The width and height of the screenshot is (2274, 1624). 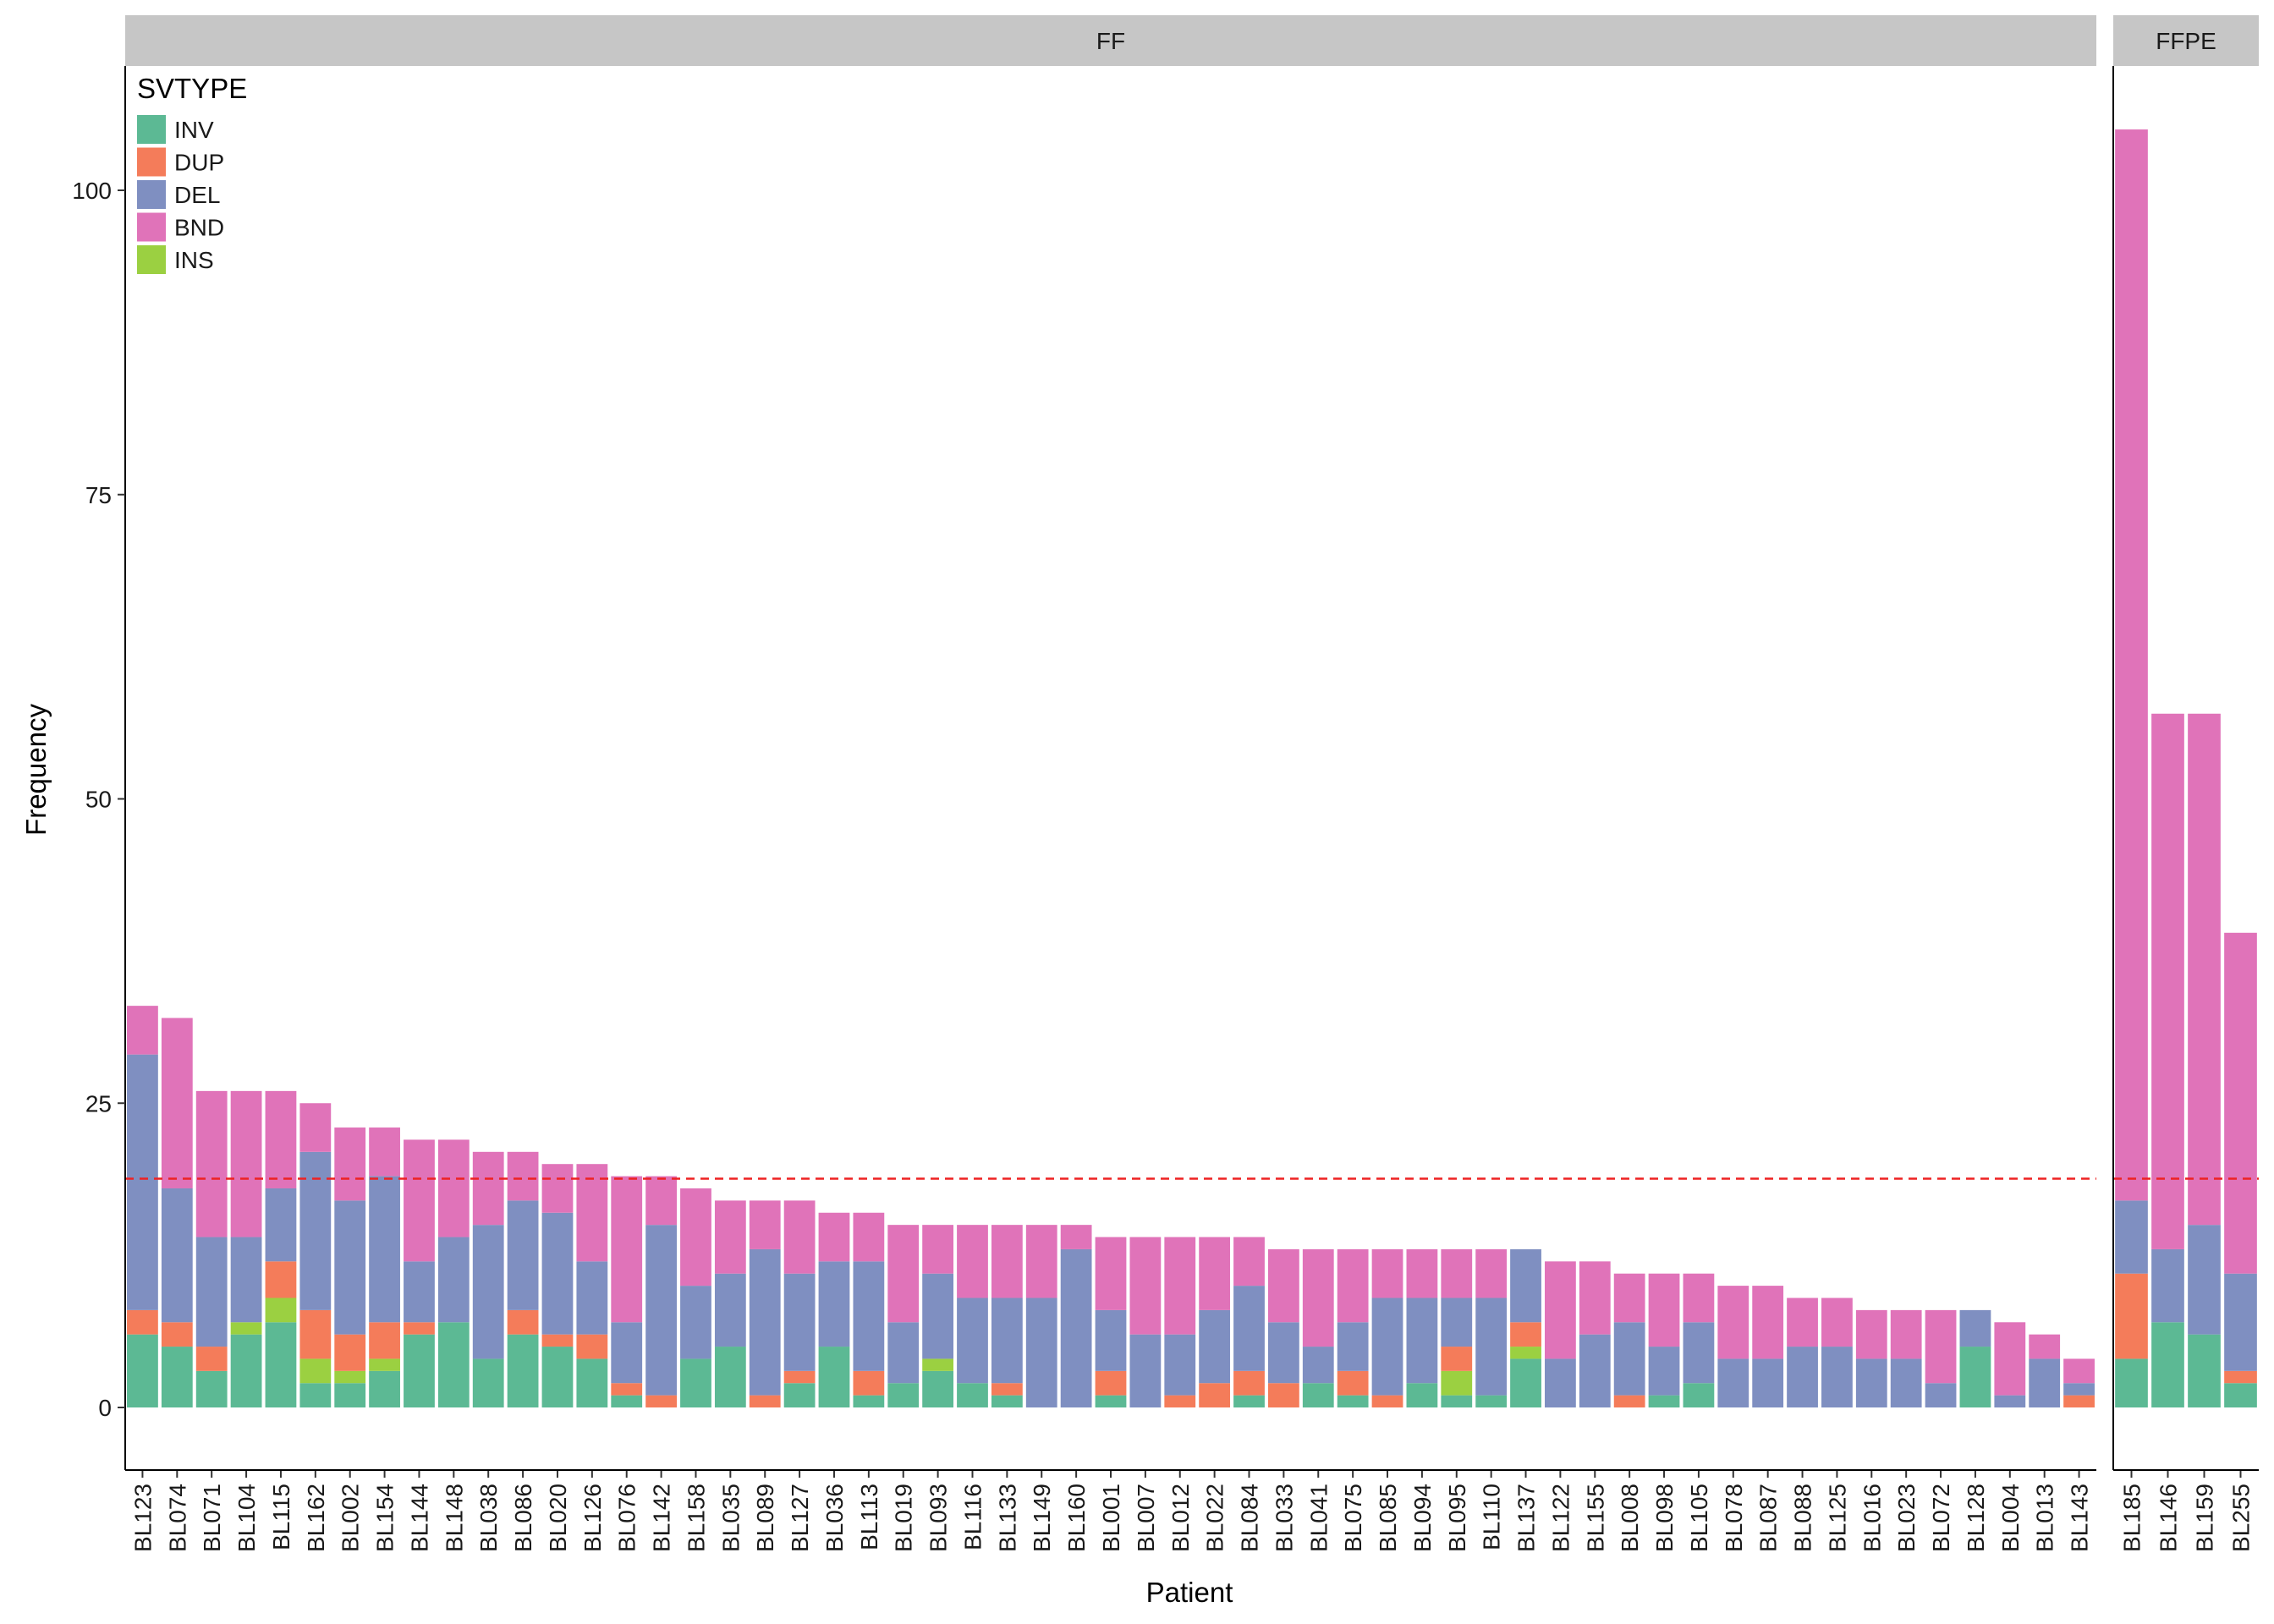 I want to click on bar-segment-BL185-inv, so click(x=2131, y=1382).